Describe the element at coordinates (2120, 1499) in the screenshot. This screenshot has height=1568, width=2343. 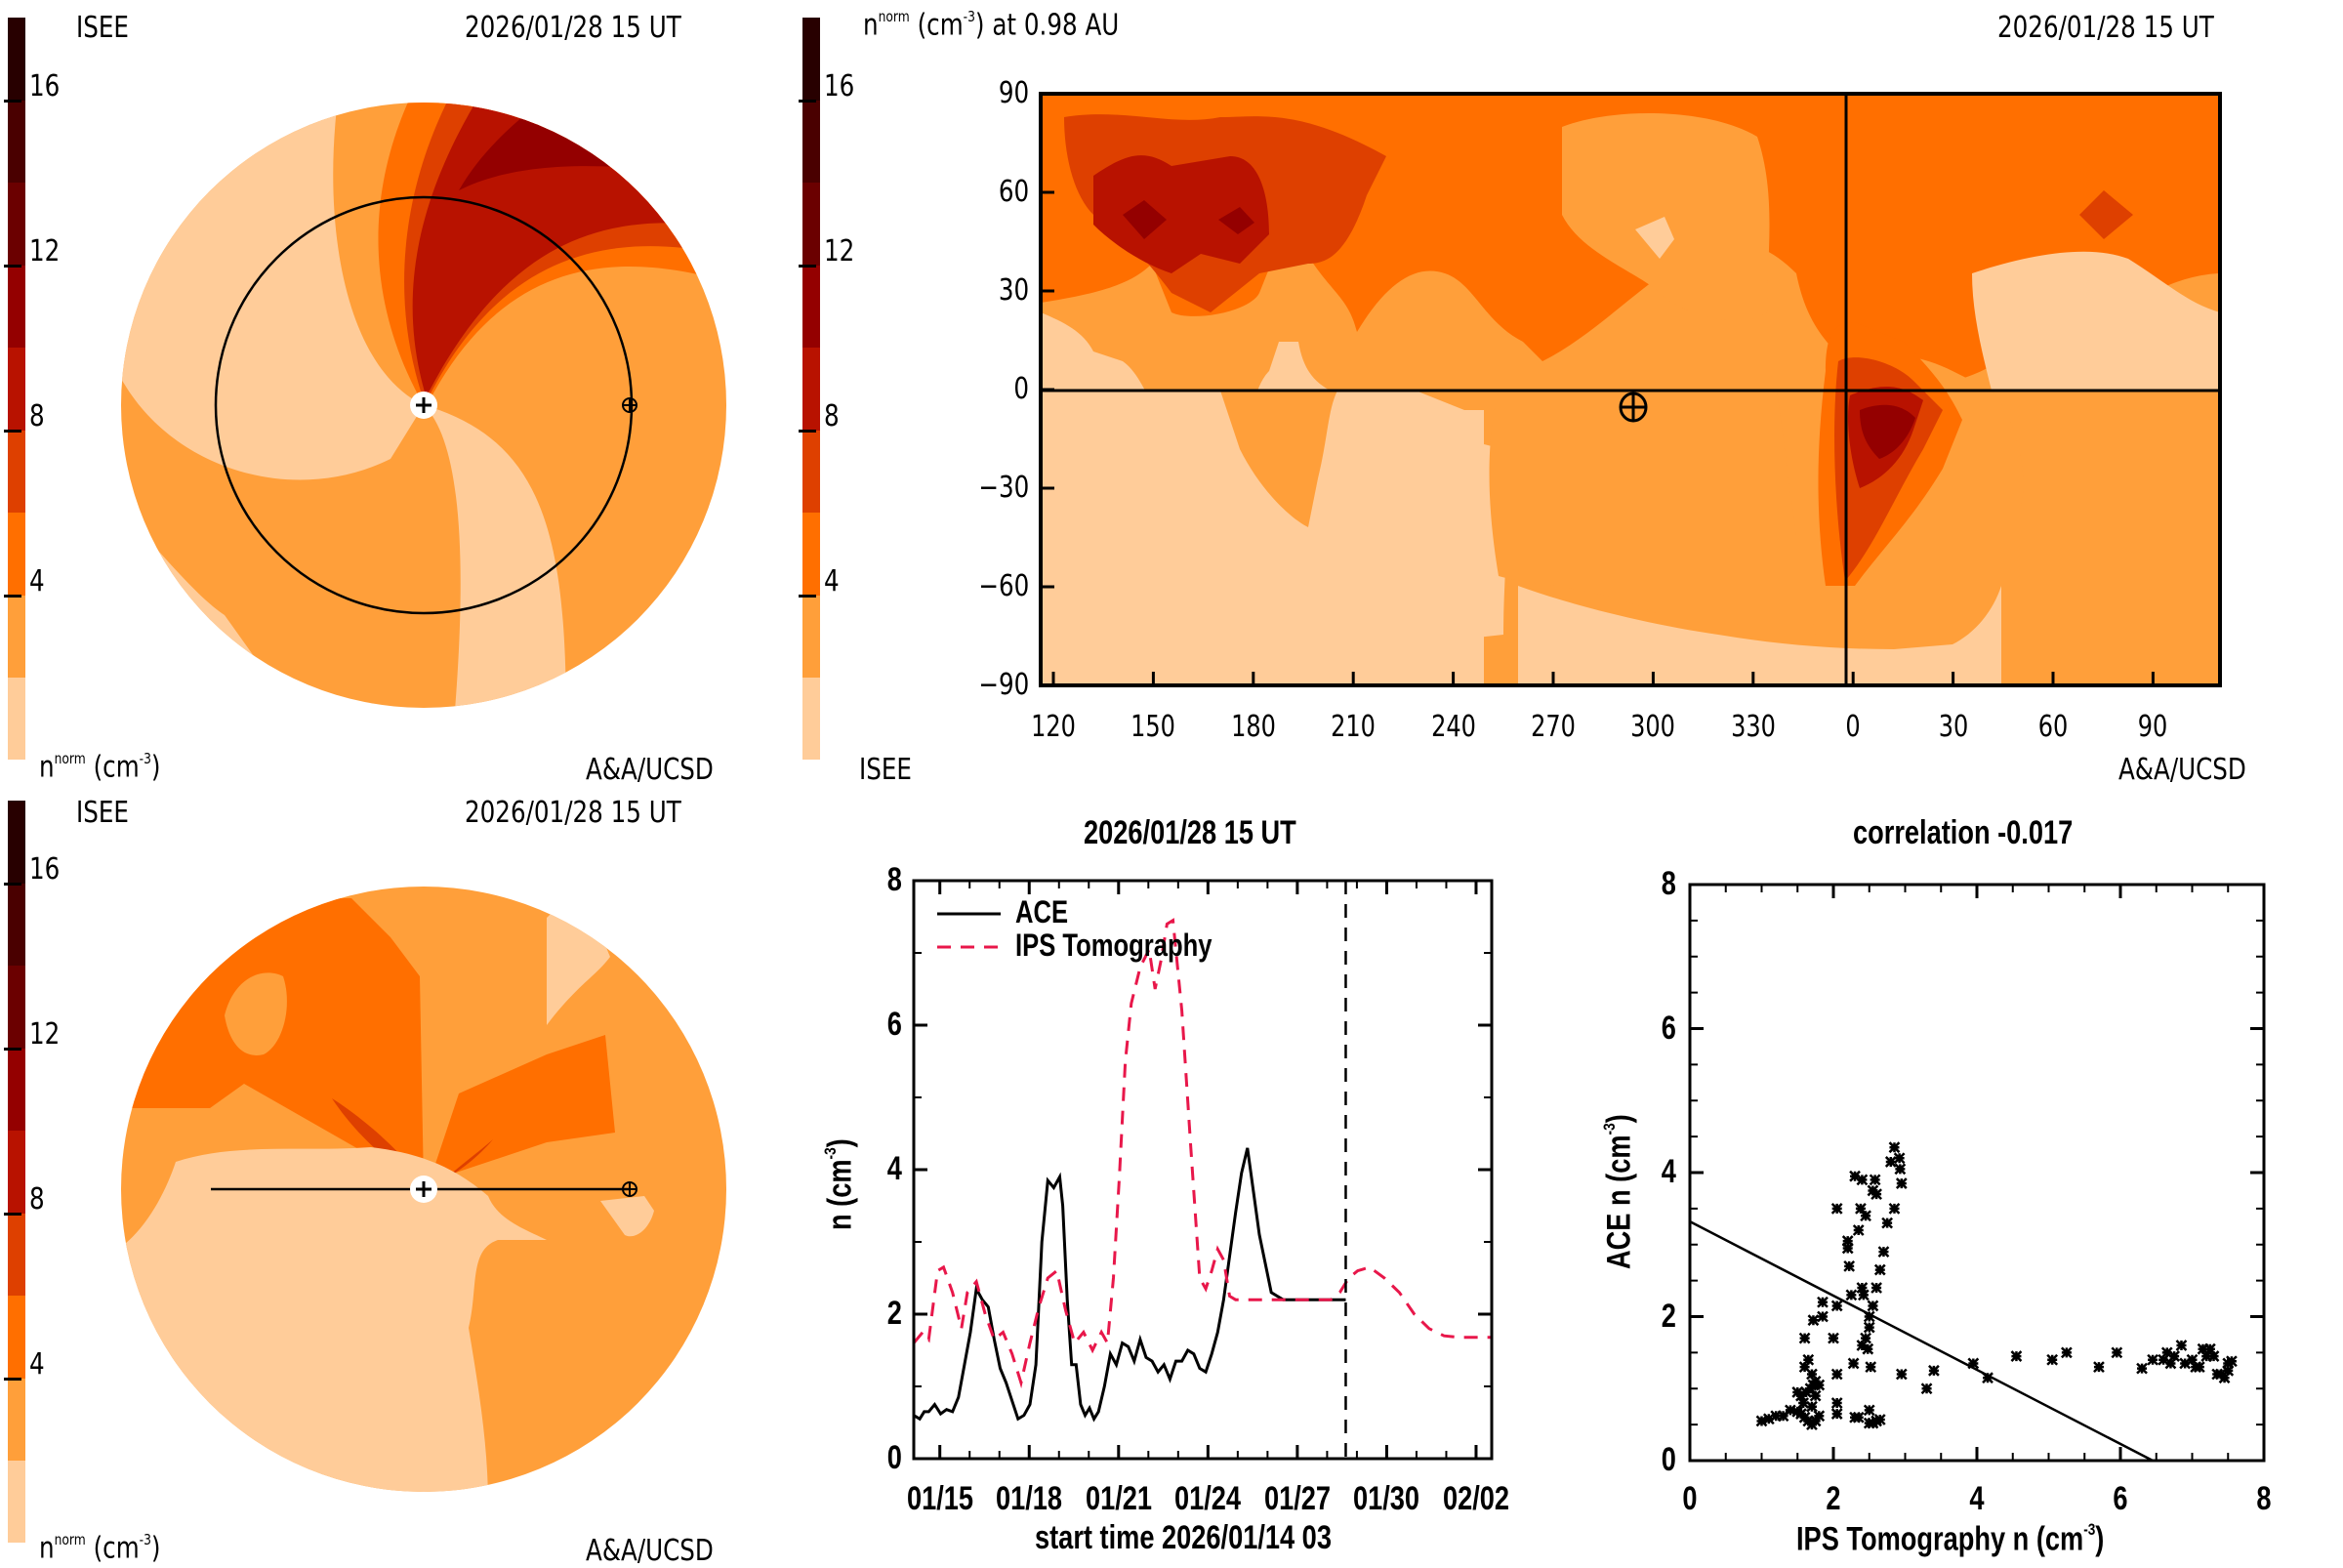
I see `x-tick-label: 6` at that location.